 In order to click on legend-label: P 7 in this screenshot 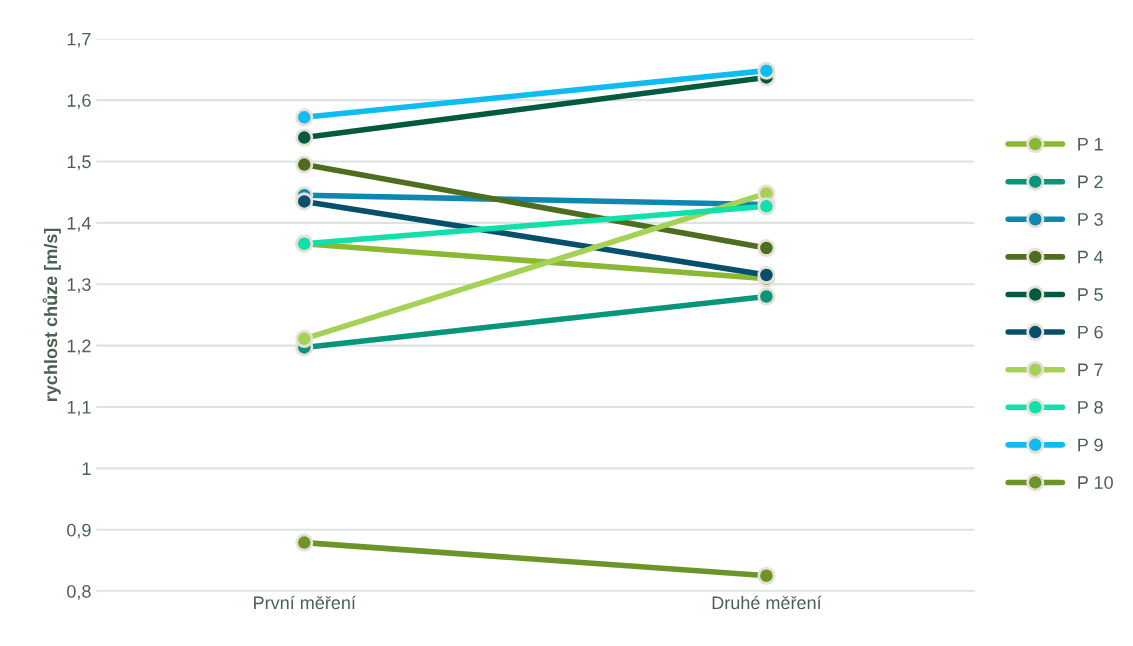, I will do `click(1090, 369)`.